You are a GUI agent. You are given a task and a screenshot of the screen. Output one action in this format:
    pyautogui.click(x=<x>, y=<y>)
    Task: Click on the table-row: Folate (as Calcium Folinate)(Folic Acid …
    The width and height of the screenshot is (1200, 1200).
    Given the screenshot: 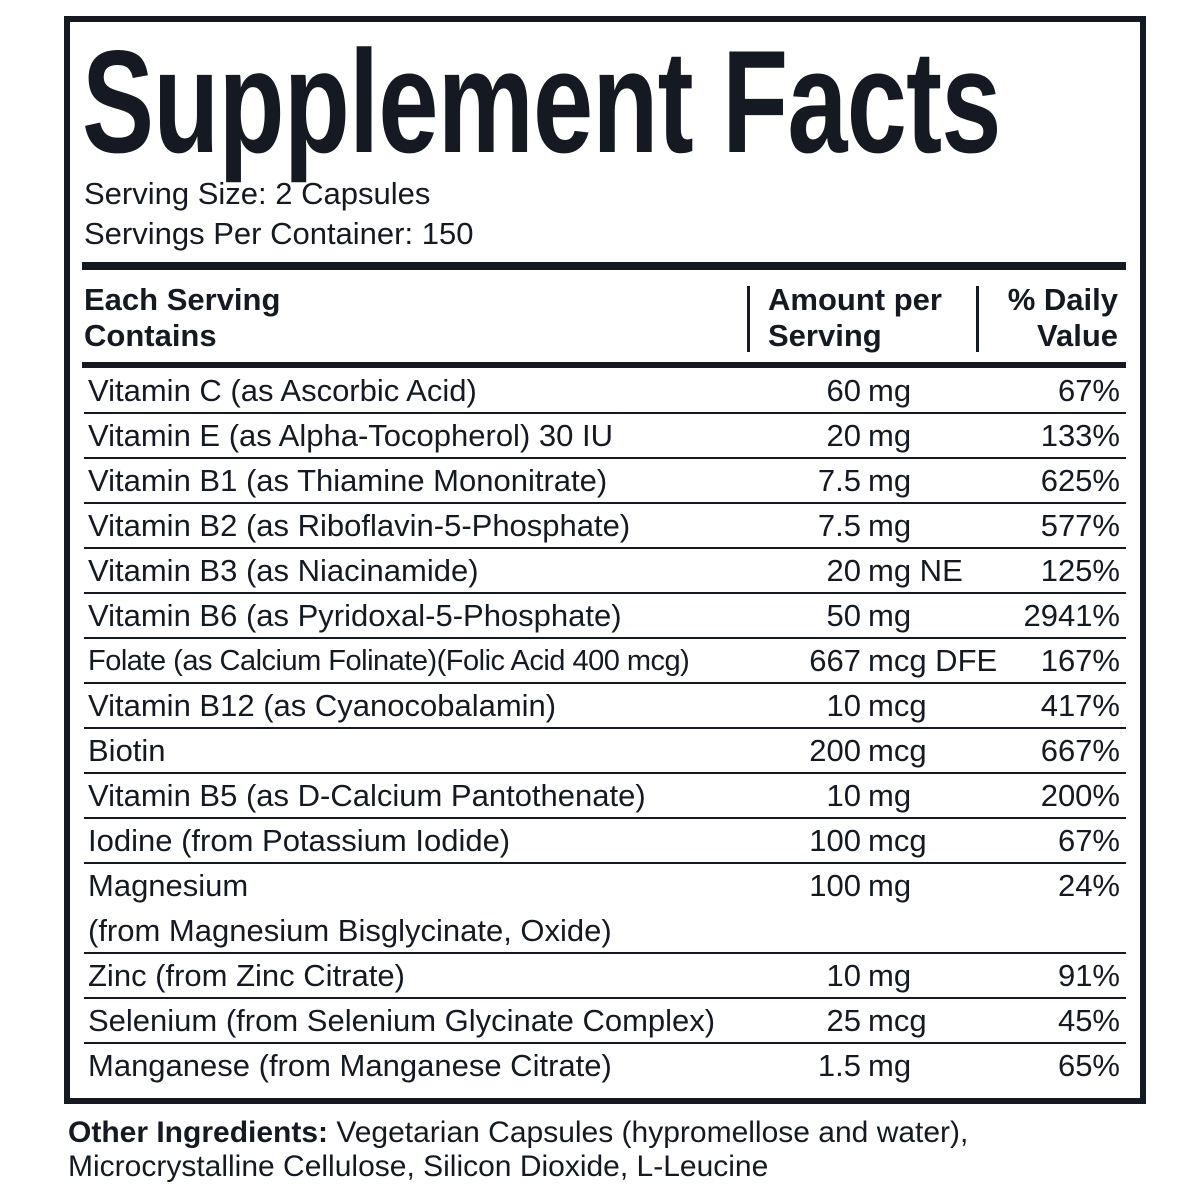 What is the action you would take?
    pyautogui.click(x=605, y=661)
    